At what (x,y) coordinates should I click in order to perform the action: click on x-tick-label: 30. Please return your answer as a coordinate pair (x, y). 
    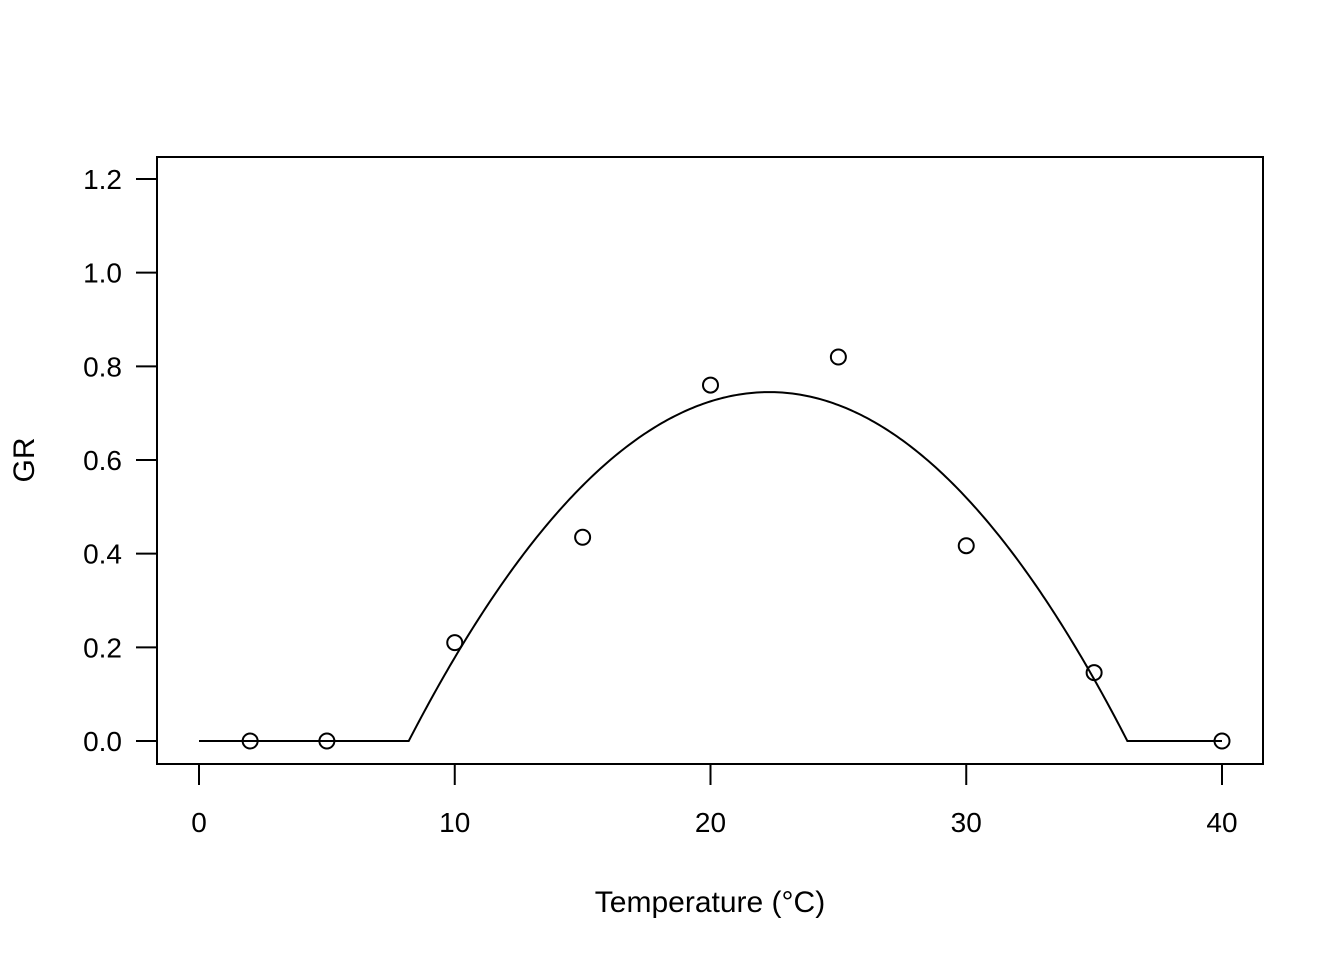
    Looking at the image, I should click on (966, 822).